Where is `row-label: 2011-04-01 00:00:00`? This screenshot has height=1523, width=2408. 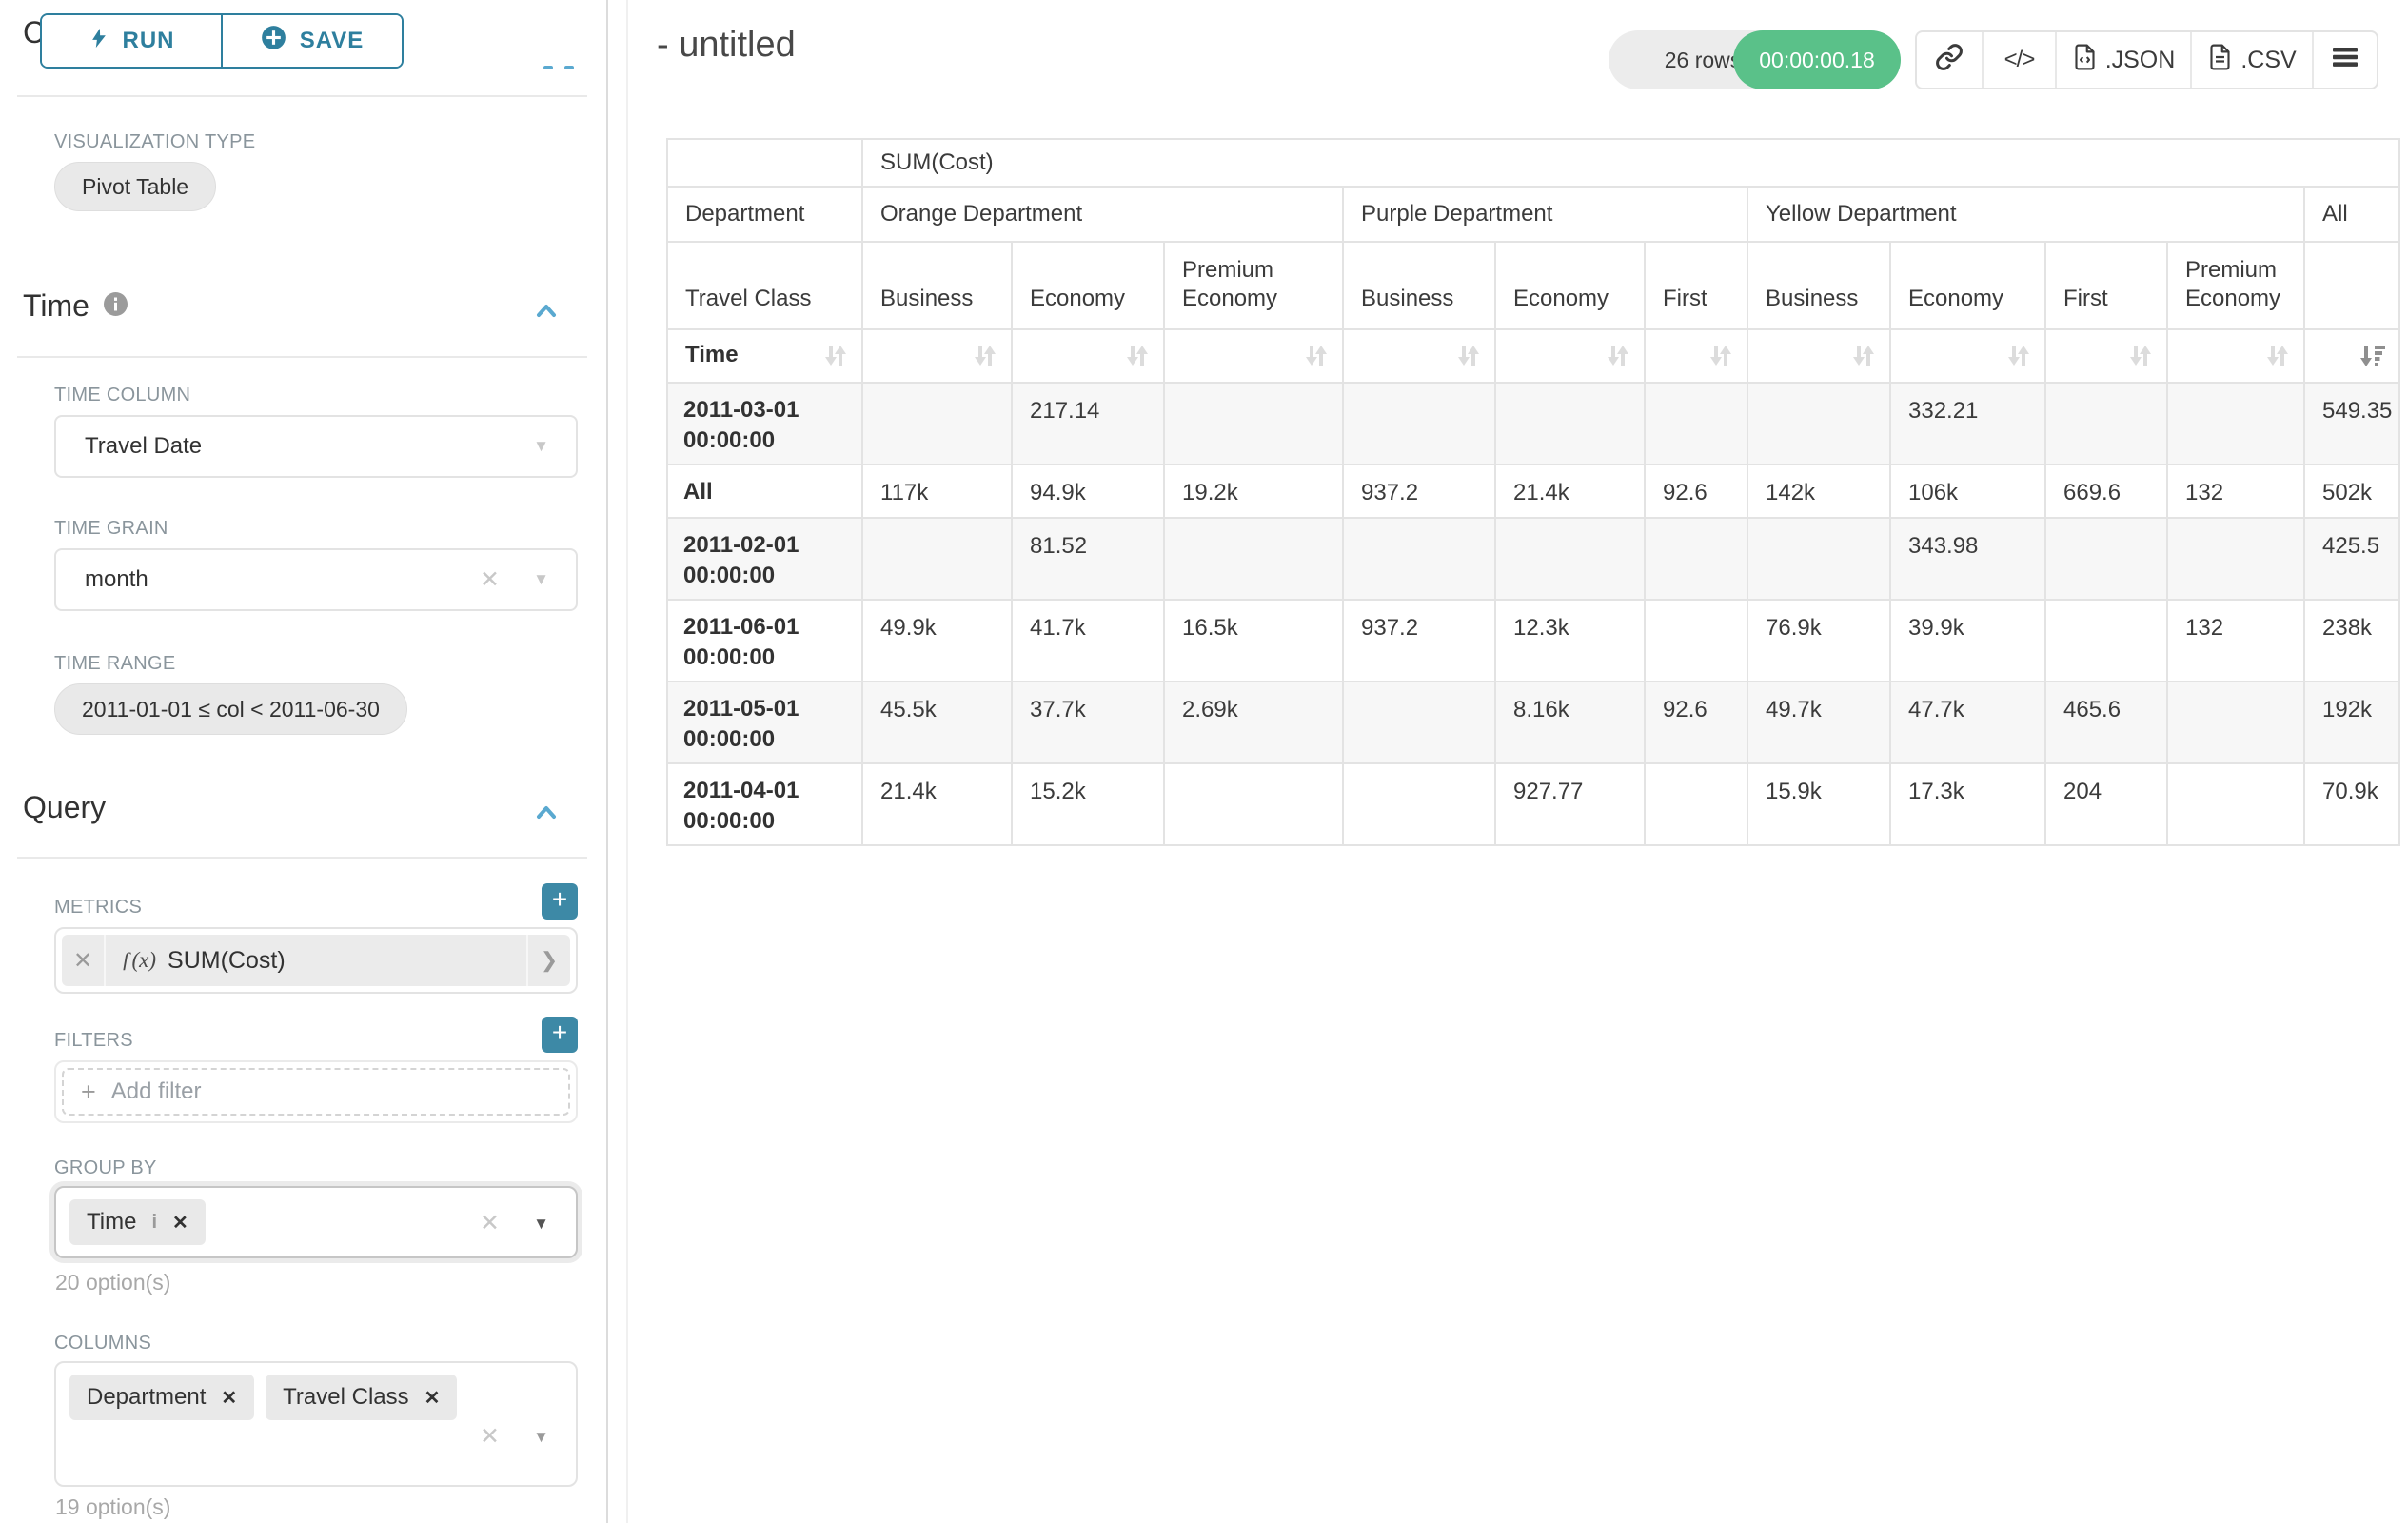
row-label: 2011-04-01 00:00:00 is located at coordinates (764, 804).